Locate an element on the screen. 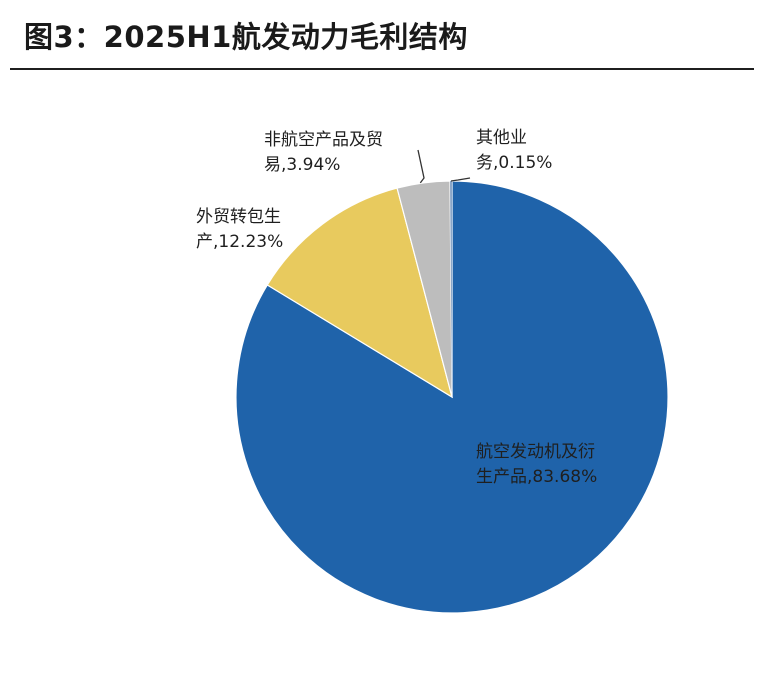 The height and width of the screenshot is (680, 764). label-aero-engine-line2: 生产品,83.68% is located at coordinates (536, 477).